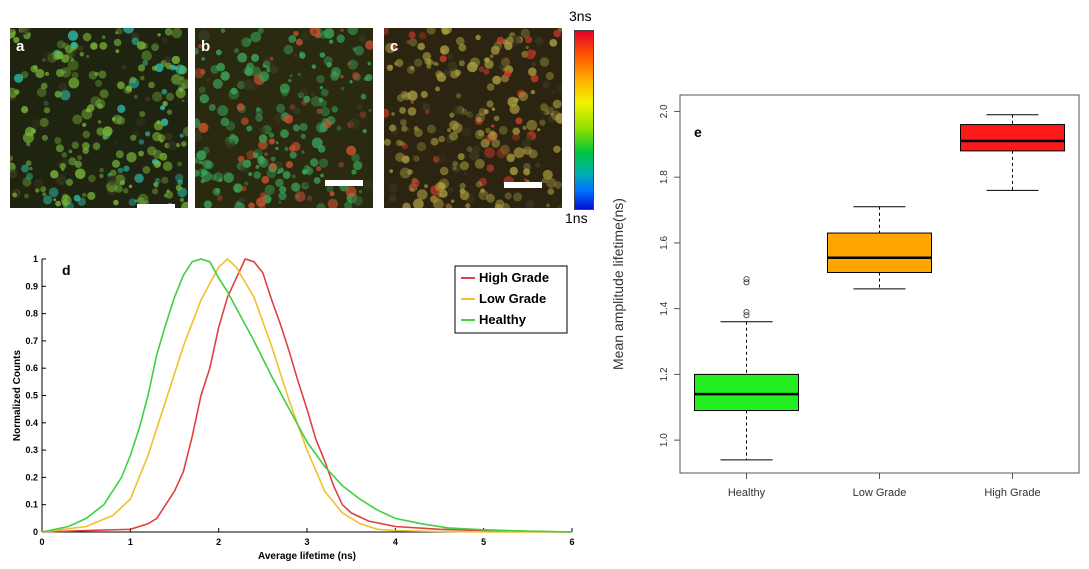 The height and width of the screenshot is (569, 1089). What do you see at coordinates (31, 505) in the screenshot?
I see `y-tick-label: 0.1` at bounding box center [31, 505].